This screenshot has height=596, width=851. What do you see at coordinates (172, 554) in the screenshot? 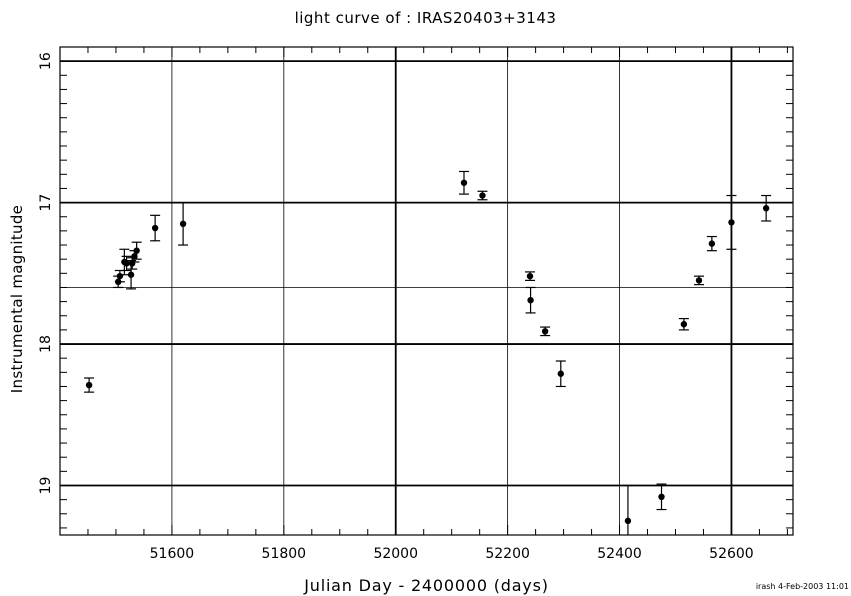
I see `x-tick-label: 51600` at bounding box center [172, 554].